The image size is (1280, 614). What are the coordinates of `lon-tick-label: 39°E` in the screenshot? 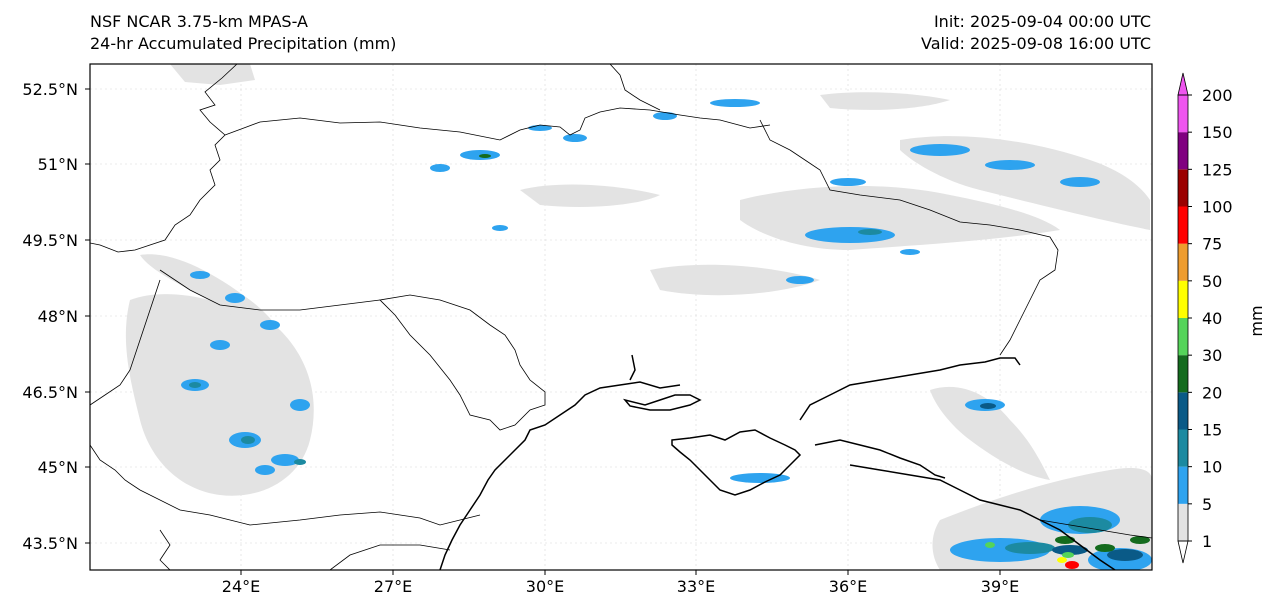 It's located at (1000, 586).